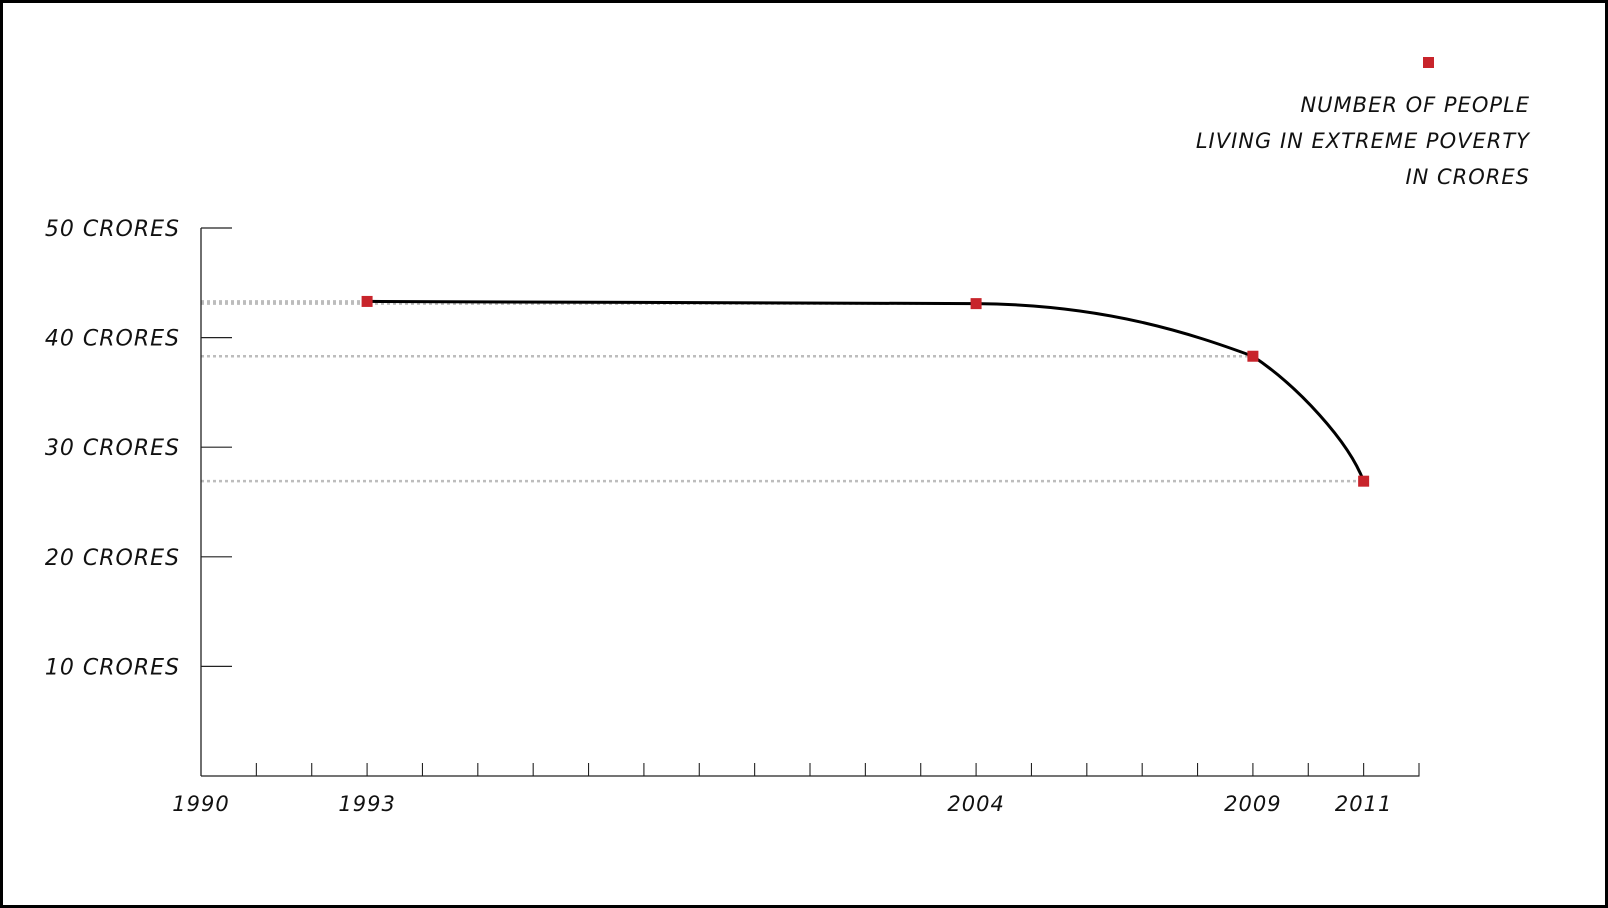 The height and width of the screenshot is (908, 1608). I want to click on series-path, so click(865, 391).